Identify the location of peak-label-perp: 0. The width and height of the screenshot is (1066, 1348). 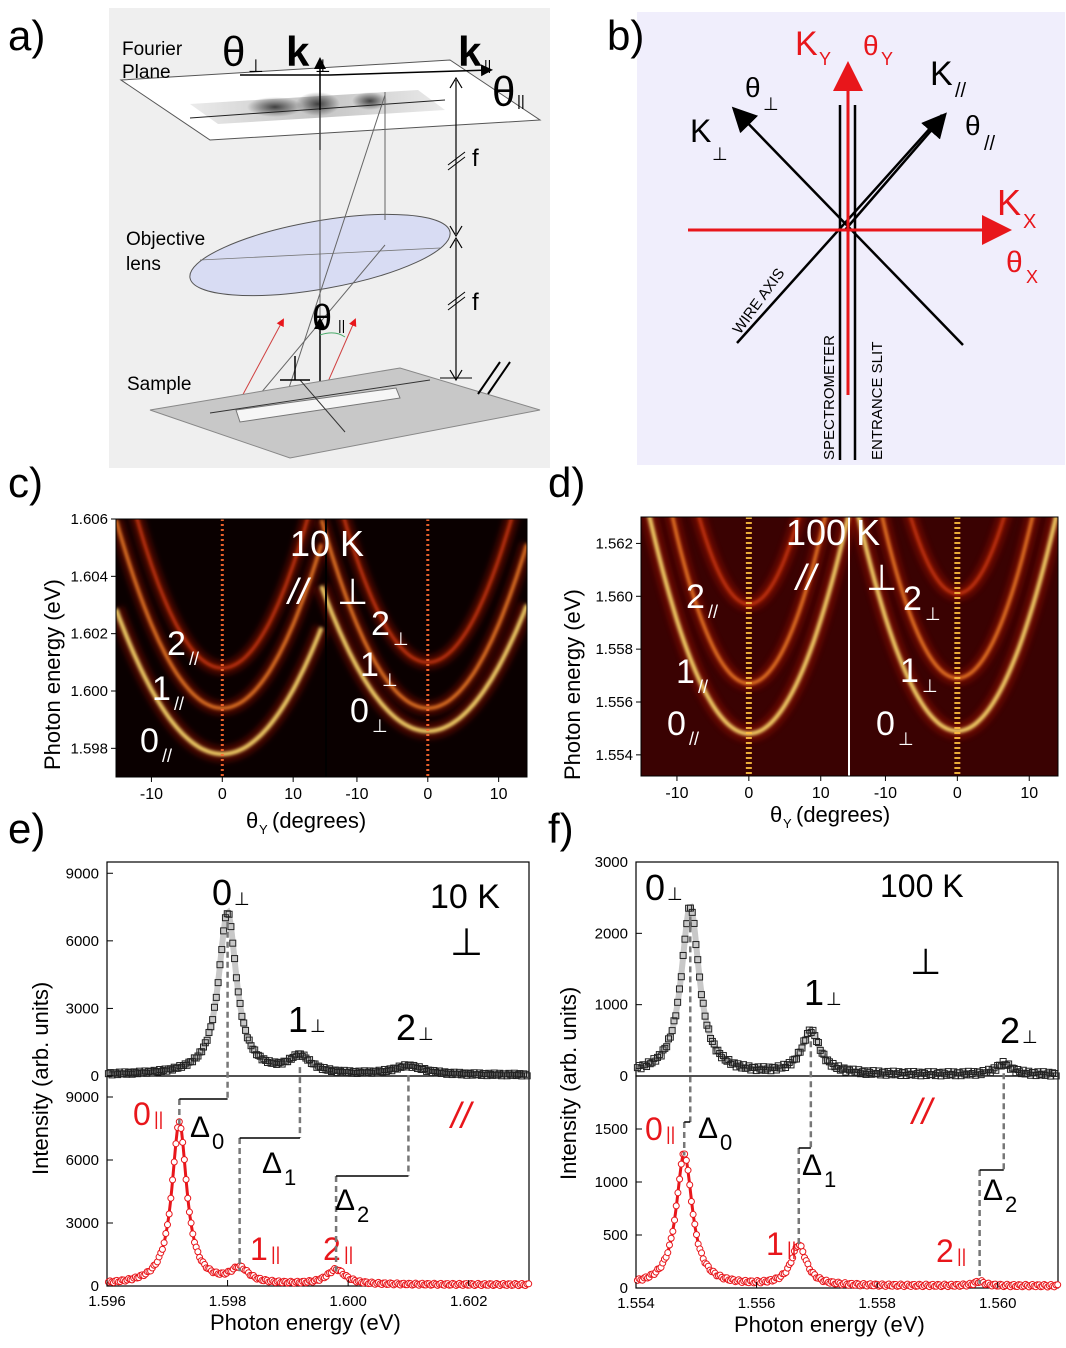
(222, 892).